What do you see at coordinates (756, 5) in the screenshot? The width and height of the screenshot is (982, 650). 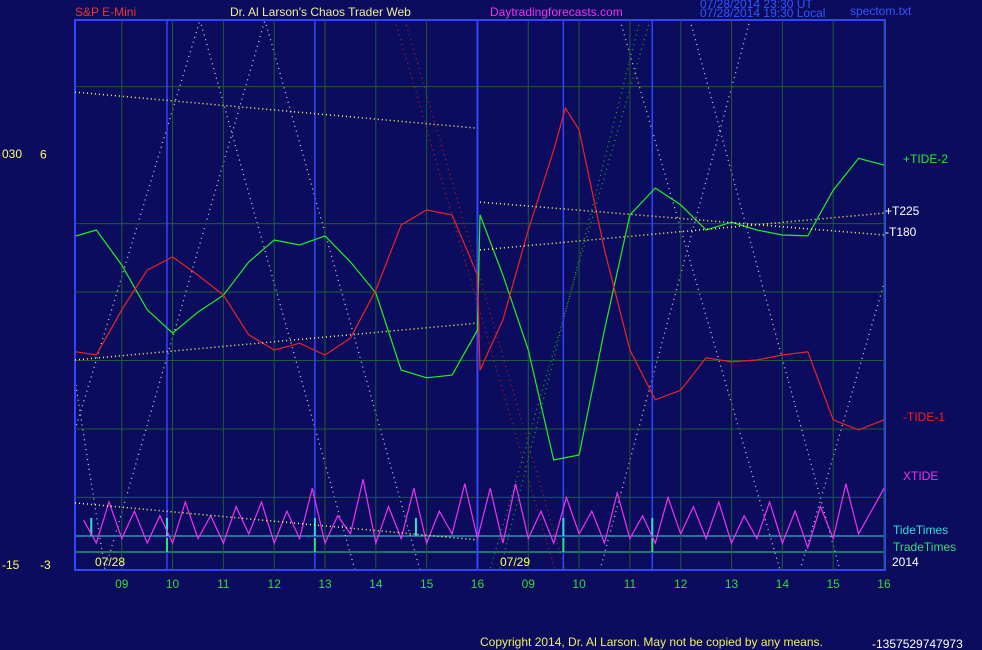 I see `time-ut: 07/28/2014 23:30 UT` at bounding box center [756, 5].